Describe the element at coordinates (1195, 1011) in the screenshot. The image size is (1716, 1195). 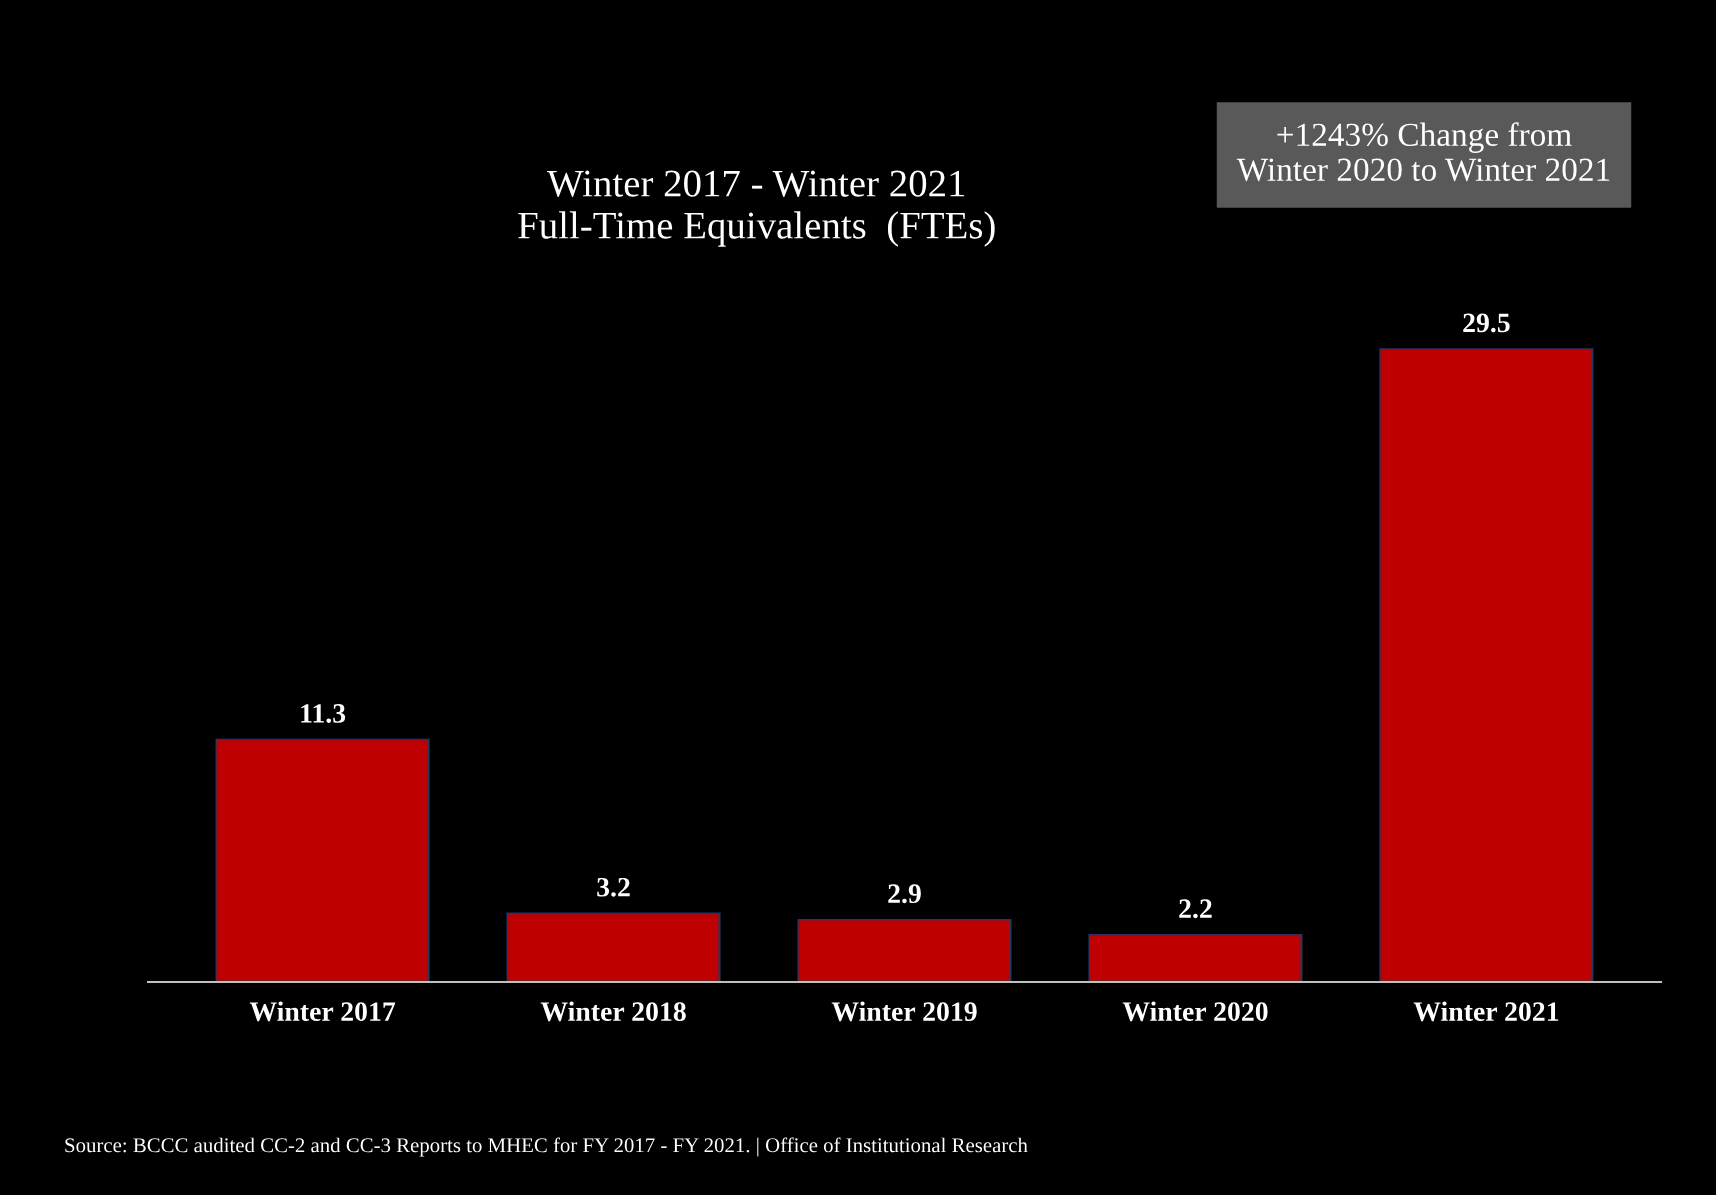
I see `x-tick-label: Winter 2020` at that location.